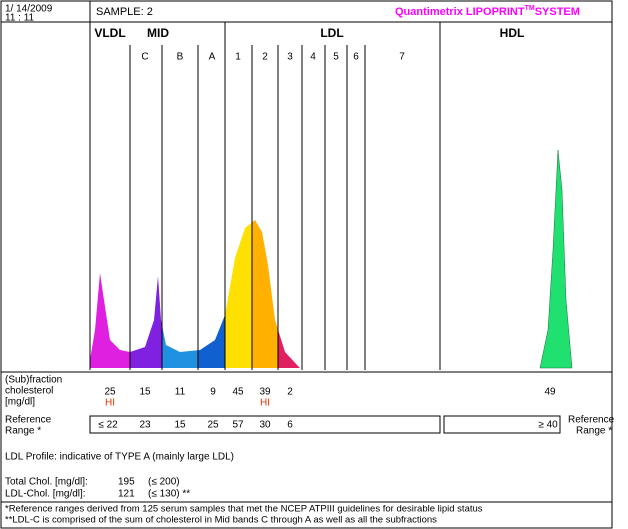 The image size is (628, 529). I want to click on midc-area, so click(146, 294).